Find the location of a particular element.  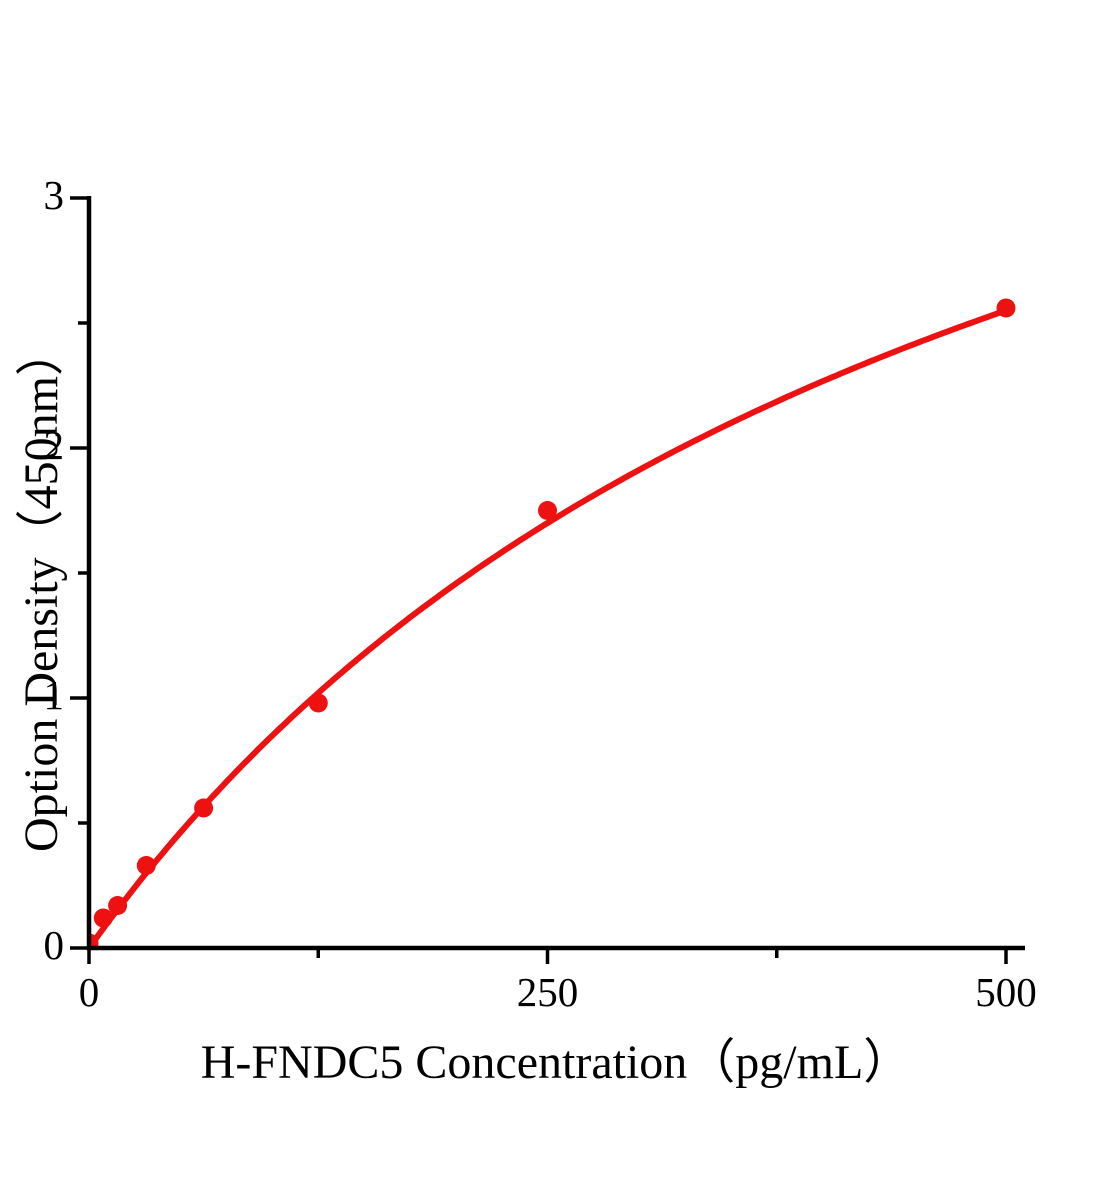

y-tick-label: 0 is located at coordinates (54, 945).